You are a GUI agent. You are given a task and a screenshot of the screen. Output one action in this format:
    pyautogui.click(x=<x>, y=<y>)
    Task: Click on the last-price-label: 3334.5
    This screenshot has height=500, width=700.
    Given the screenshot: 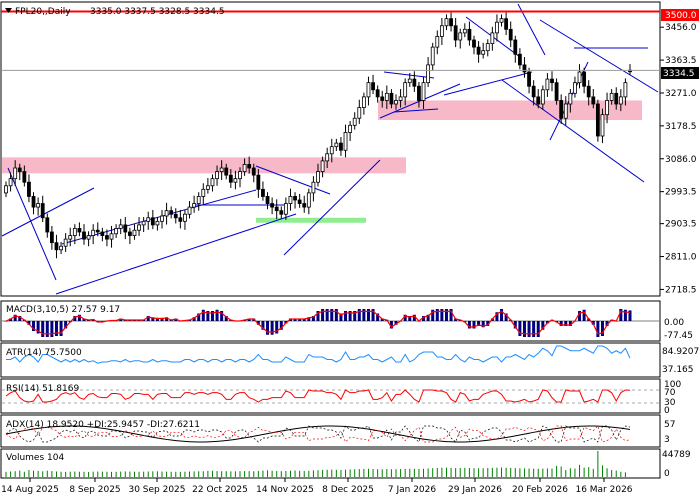 What is the action you would take?
    pyautogui.click(x=679, y=74)
    